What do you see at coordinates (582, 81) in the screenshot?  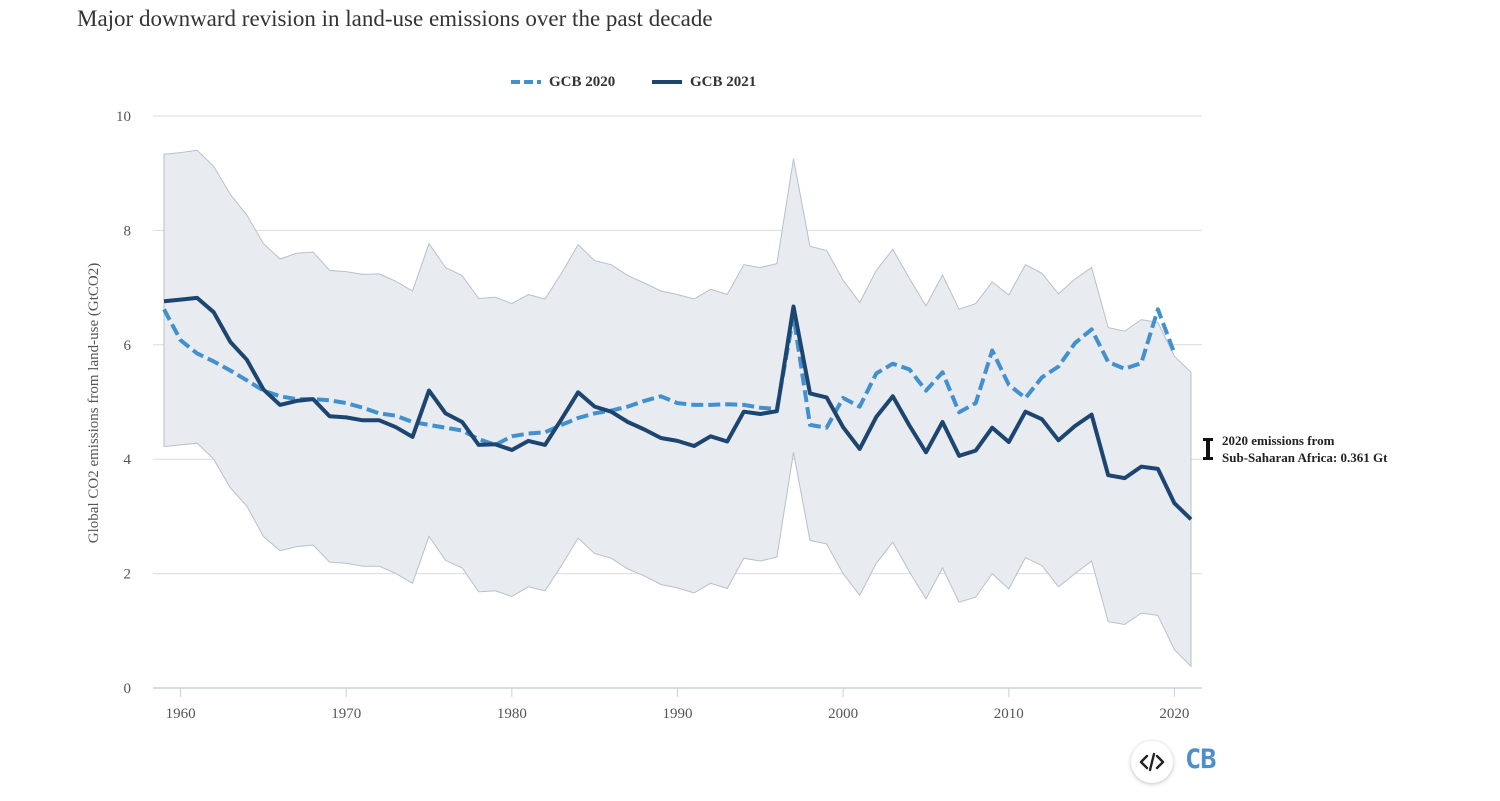 I see `legend-label-gcb-2020: GCB 2020` at bounding box center [582, 81].